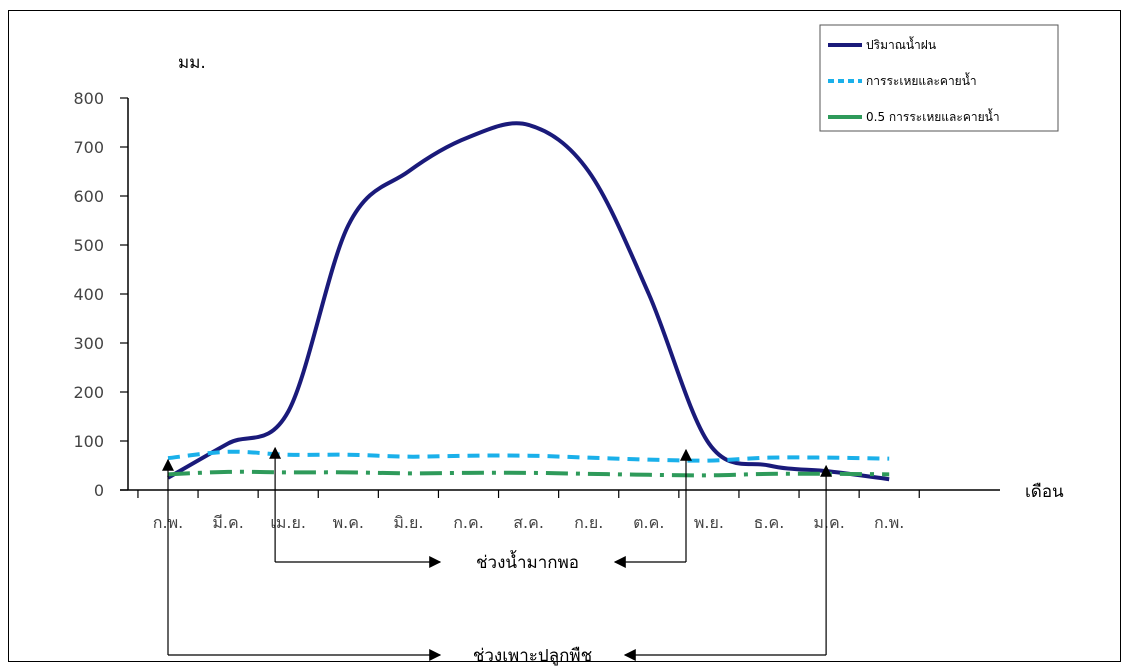  What do you see at coordinates (889, 522) in the screenshot?
I see `x-tick-label: ก.พ.` at bounding box center [889, 522].